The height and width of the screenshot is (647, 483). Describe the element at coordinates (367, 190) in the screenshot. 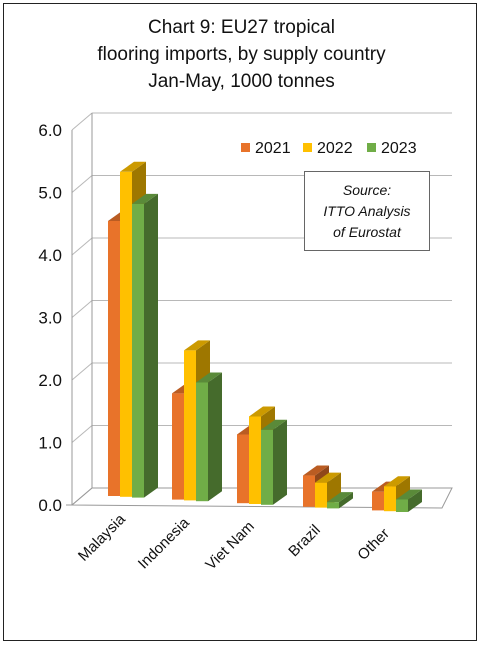

I see `source-line-1: Source:` at that location.